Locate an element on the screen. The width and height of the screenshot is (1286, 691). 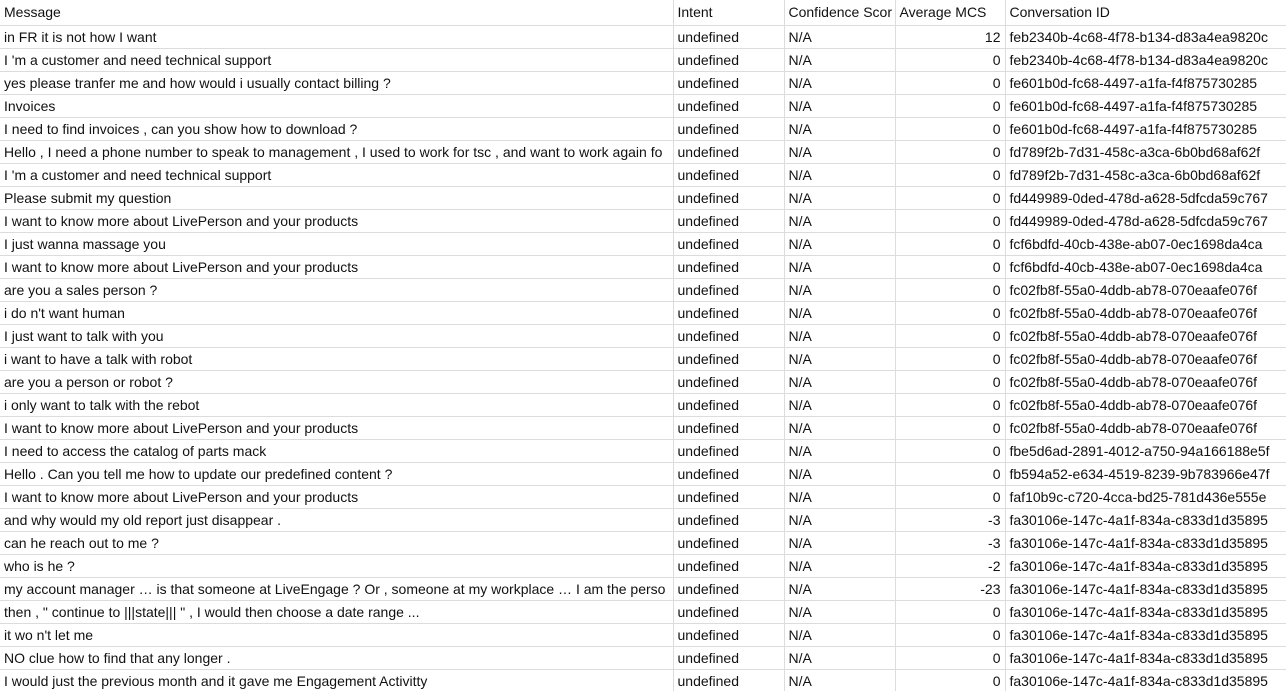
cell-message: Invoices is located at coordinates (337, 106).